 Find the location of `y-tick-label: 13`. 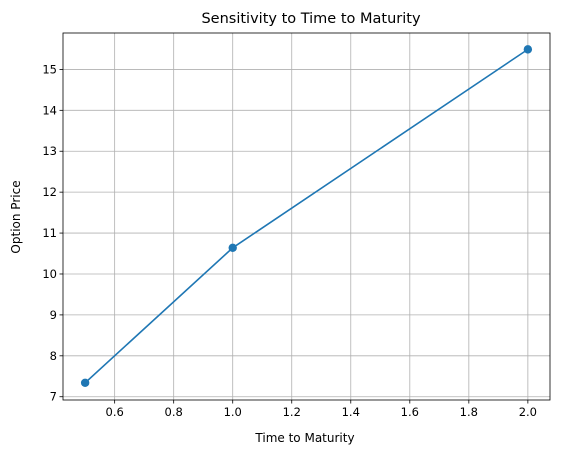

y-tick-label: 13 is located at coordinates (49, 151).